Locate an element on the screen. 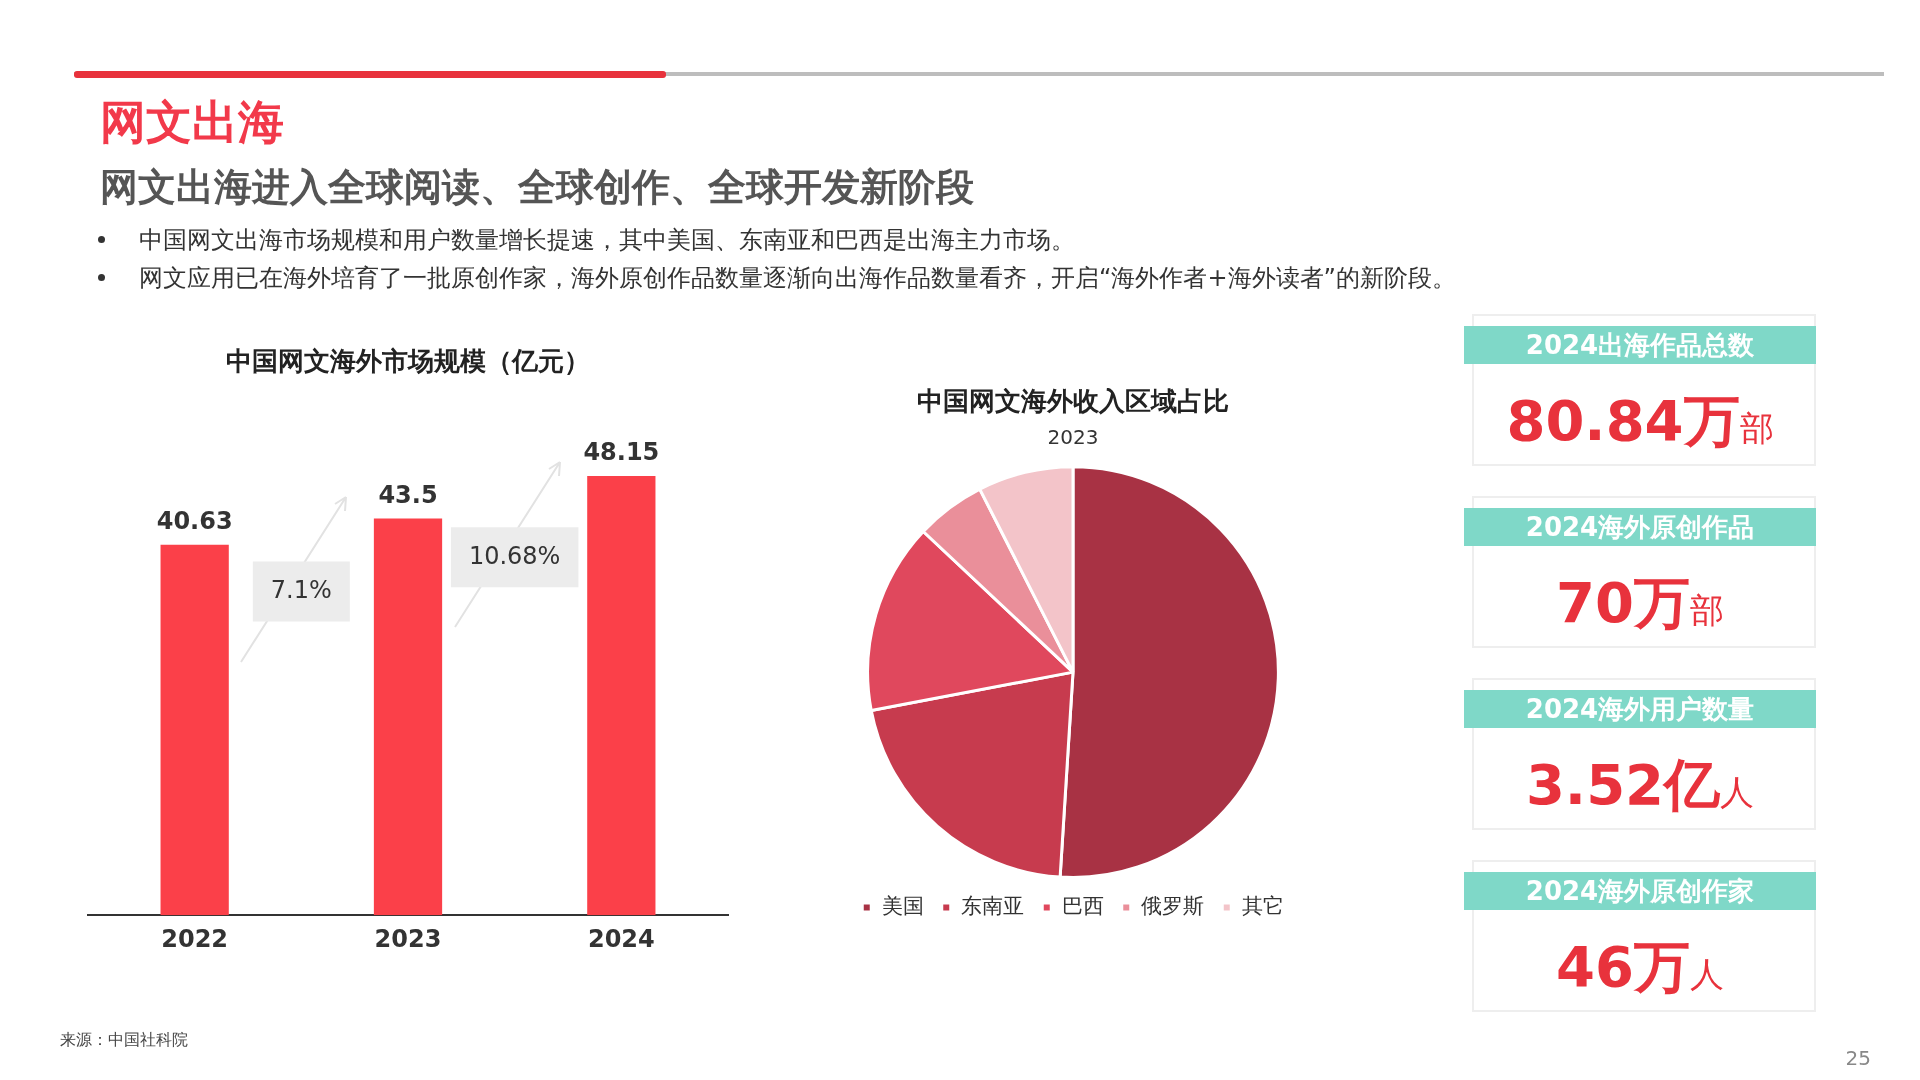 The image size is (1920, 1080). text: 80.84万部 is located at coordinates (1640, 420).